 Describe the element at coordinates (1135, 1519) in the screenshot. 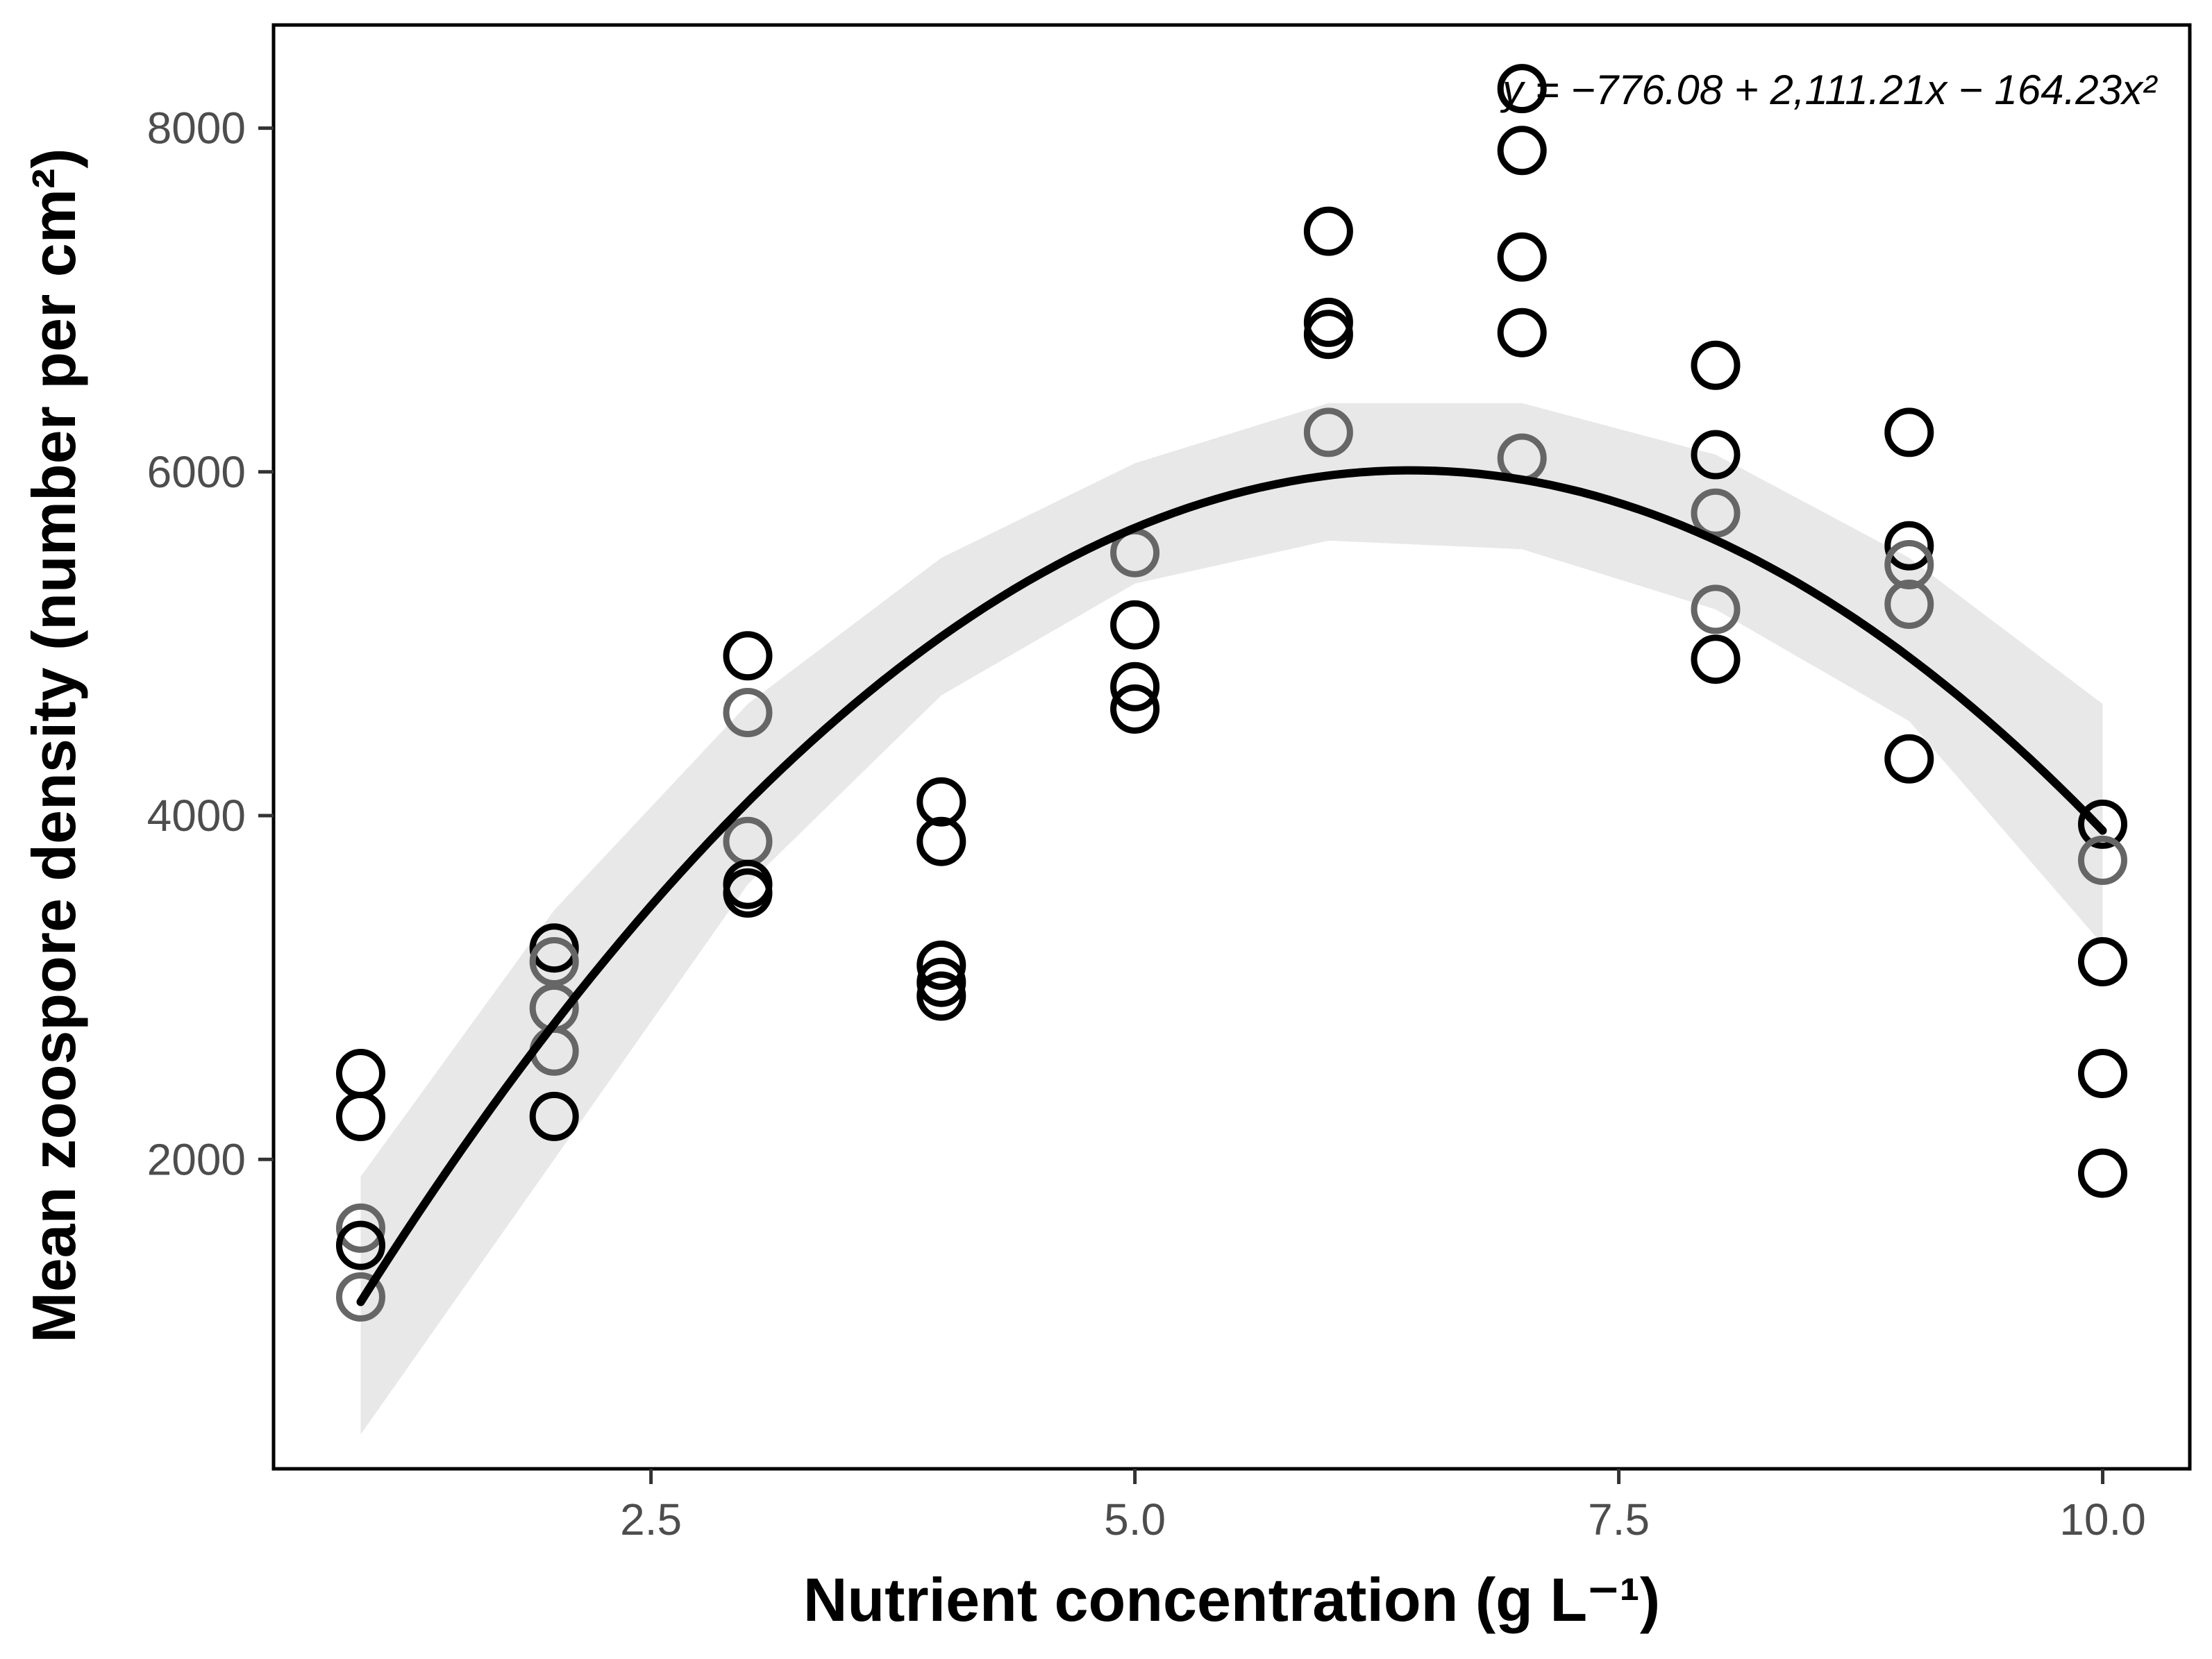

I see `x-tick-label: 5.0` at that location.